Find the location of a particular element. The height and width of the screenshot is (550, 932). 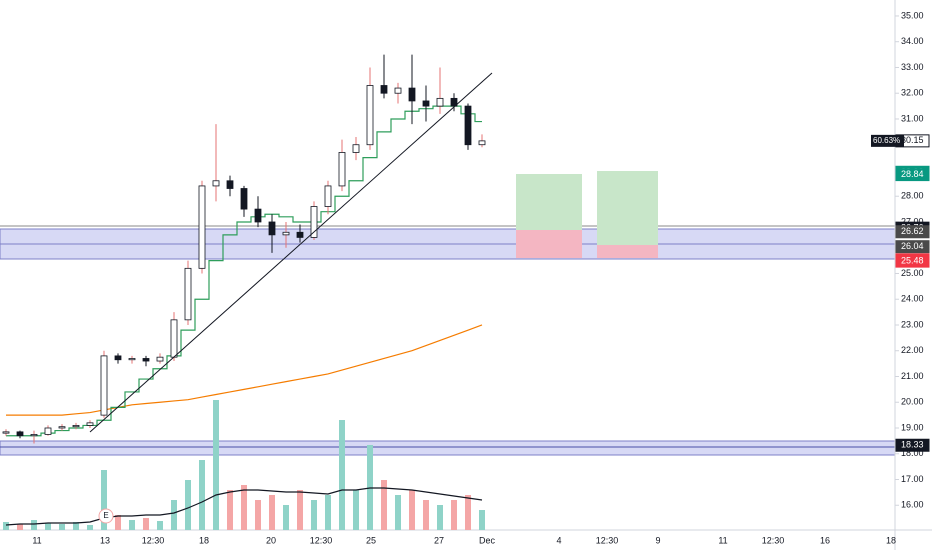

y-tick-label: 33.00 is located at coordinates (912, 67).